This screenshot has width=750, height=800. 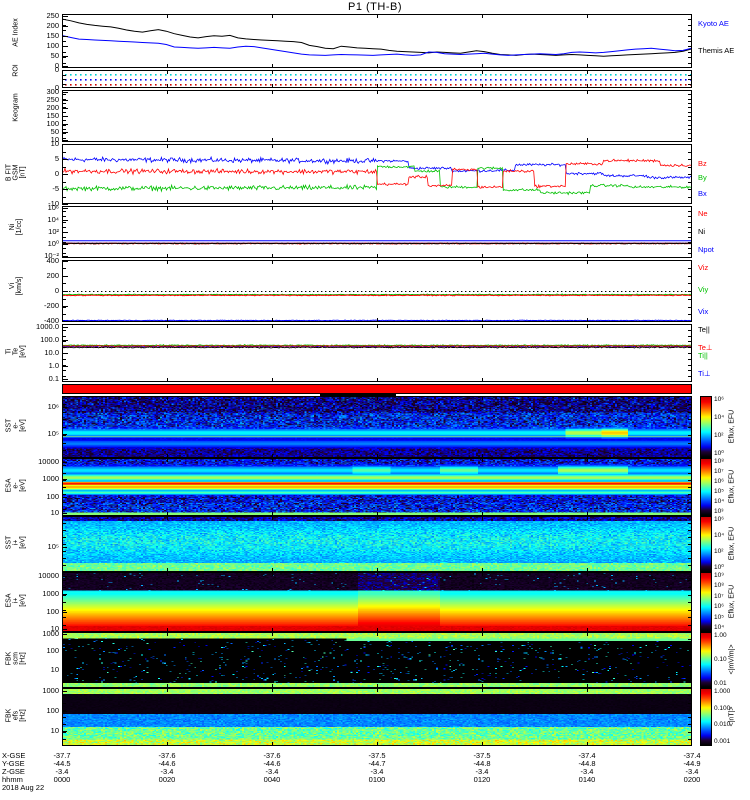 I want to click on y-tick-label: 1000, so click(x=50, y=633).